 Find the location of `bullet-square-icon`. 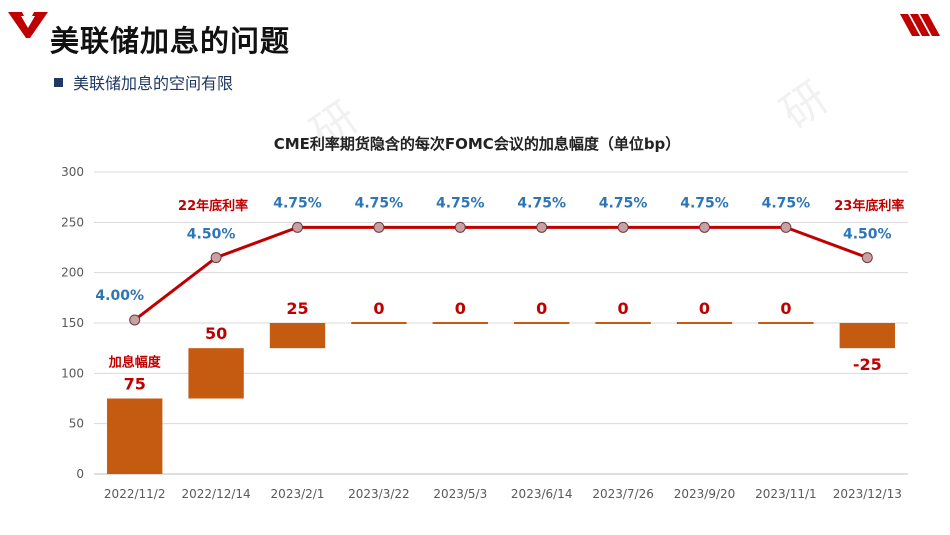

bullet-square-icon is located at coordinates (58, 82).